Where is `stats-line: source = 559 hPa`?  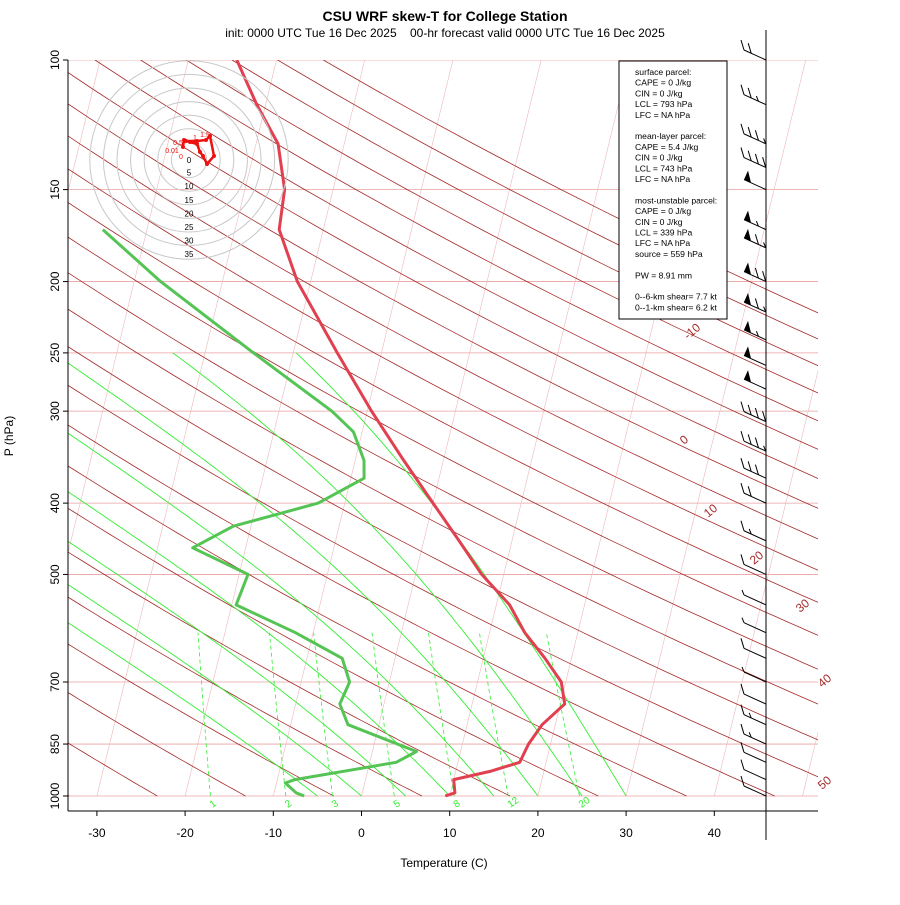
stats-line: source = 559 hPa is located at coordinates (669, 254).